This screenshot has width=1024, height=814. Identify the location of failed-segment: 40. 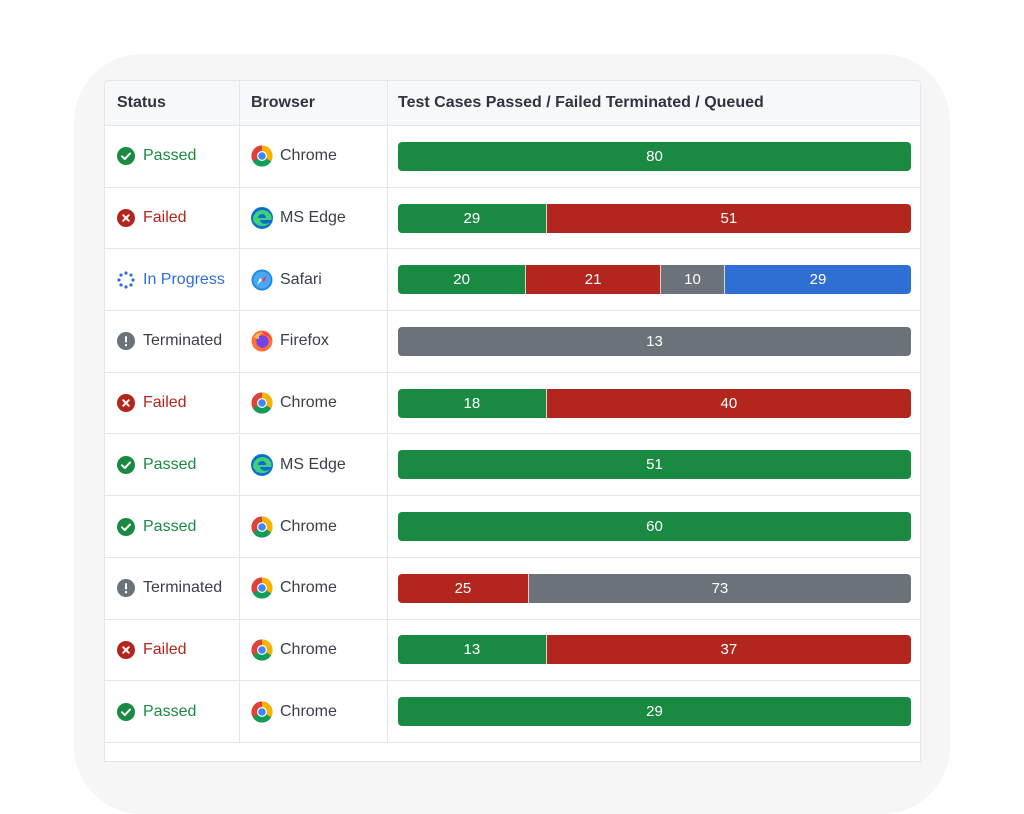
(728, 403).